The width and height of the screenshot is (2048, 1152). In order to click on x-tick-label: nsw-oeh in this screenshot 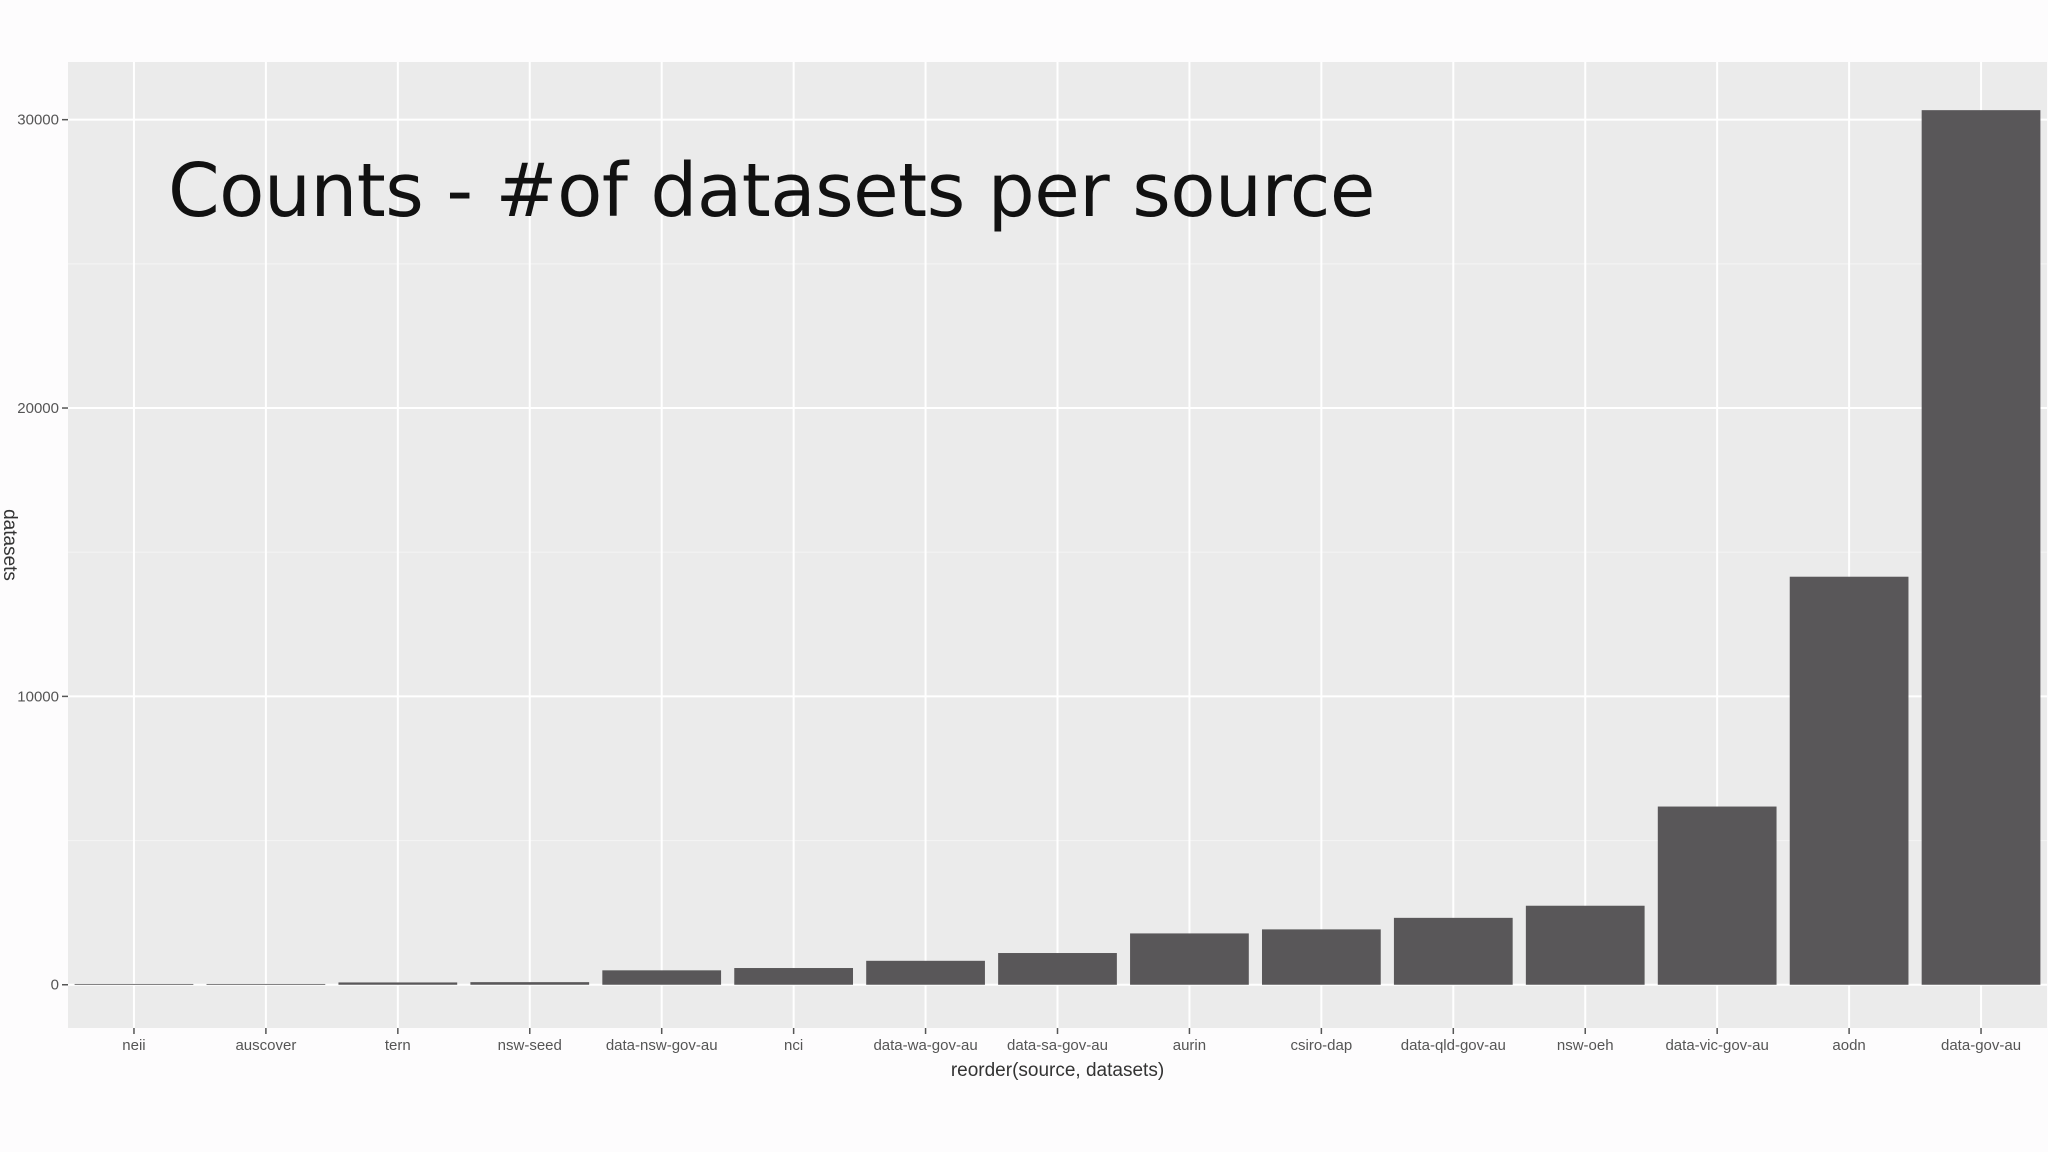, I will do `click(1585, 1045)`.